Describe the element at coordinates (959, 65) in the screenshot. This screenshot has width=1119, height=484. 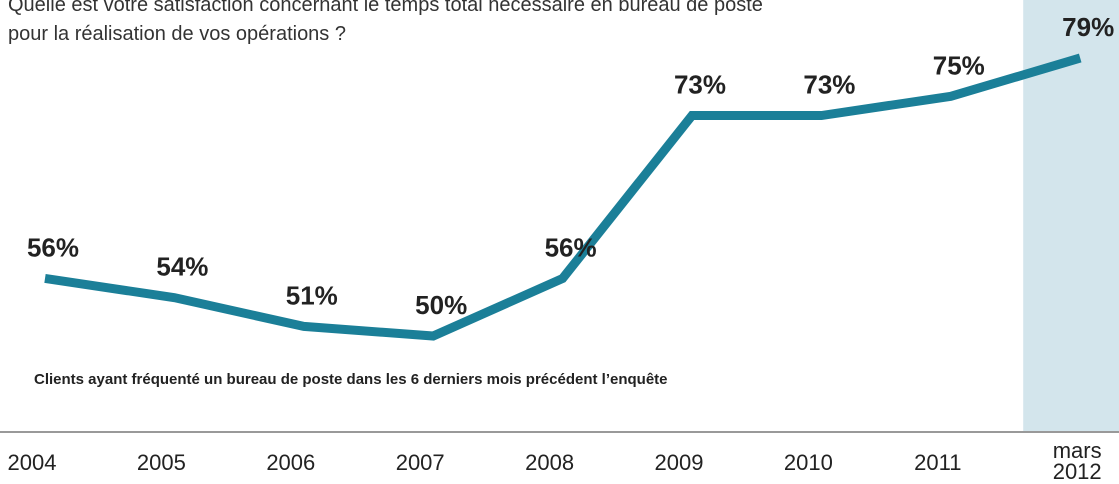
I see `value-label: 75%` at that location.